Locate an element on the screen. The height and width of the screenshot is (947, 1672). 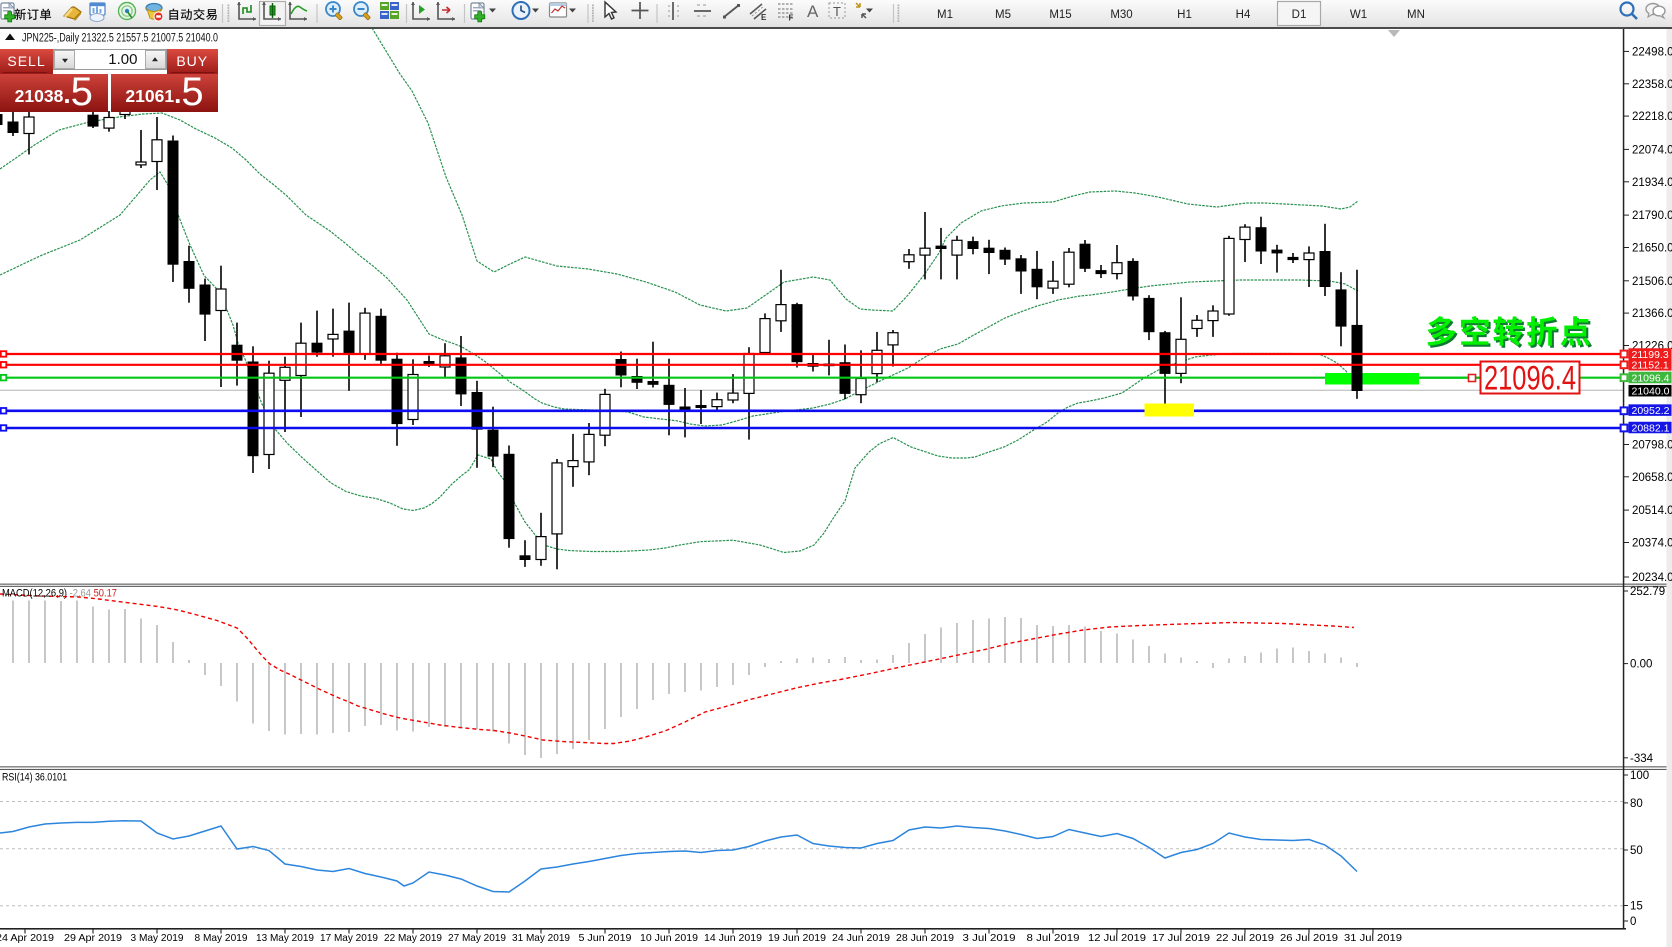
svg-text: 21040.0 is located at coordinates (1651, 392).